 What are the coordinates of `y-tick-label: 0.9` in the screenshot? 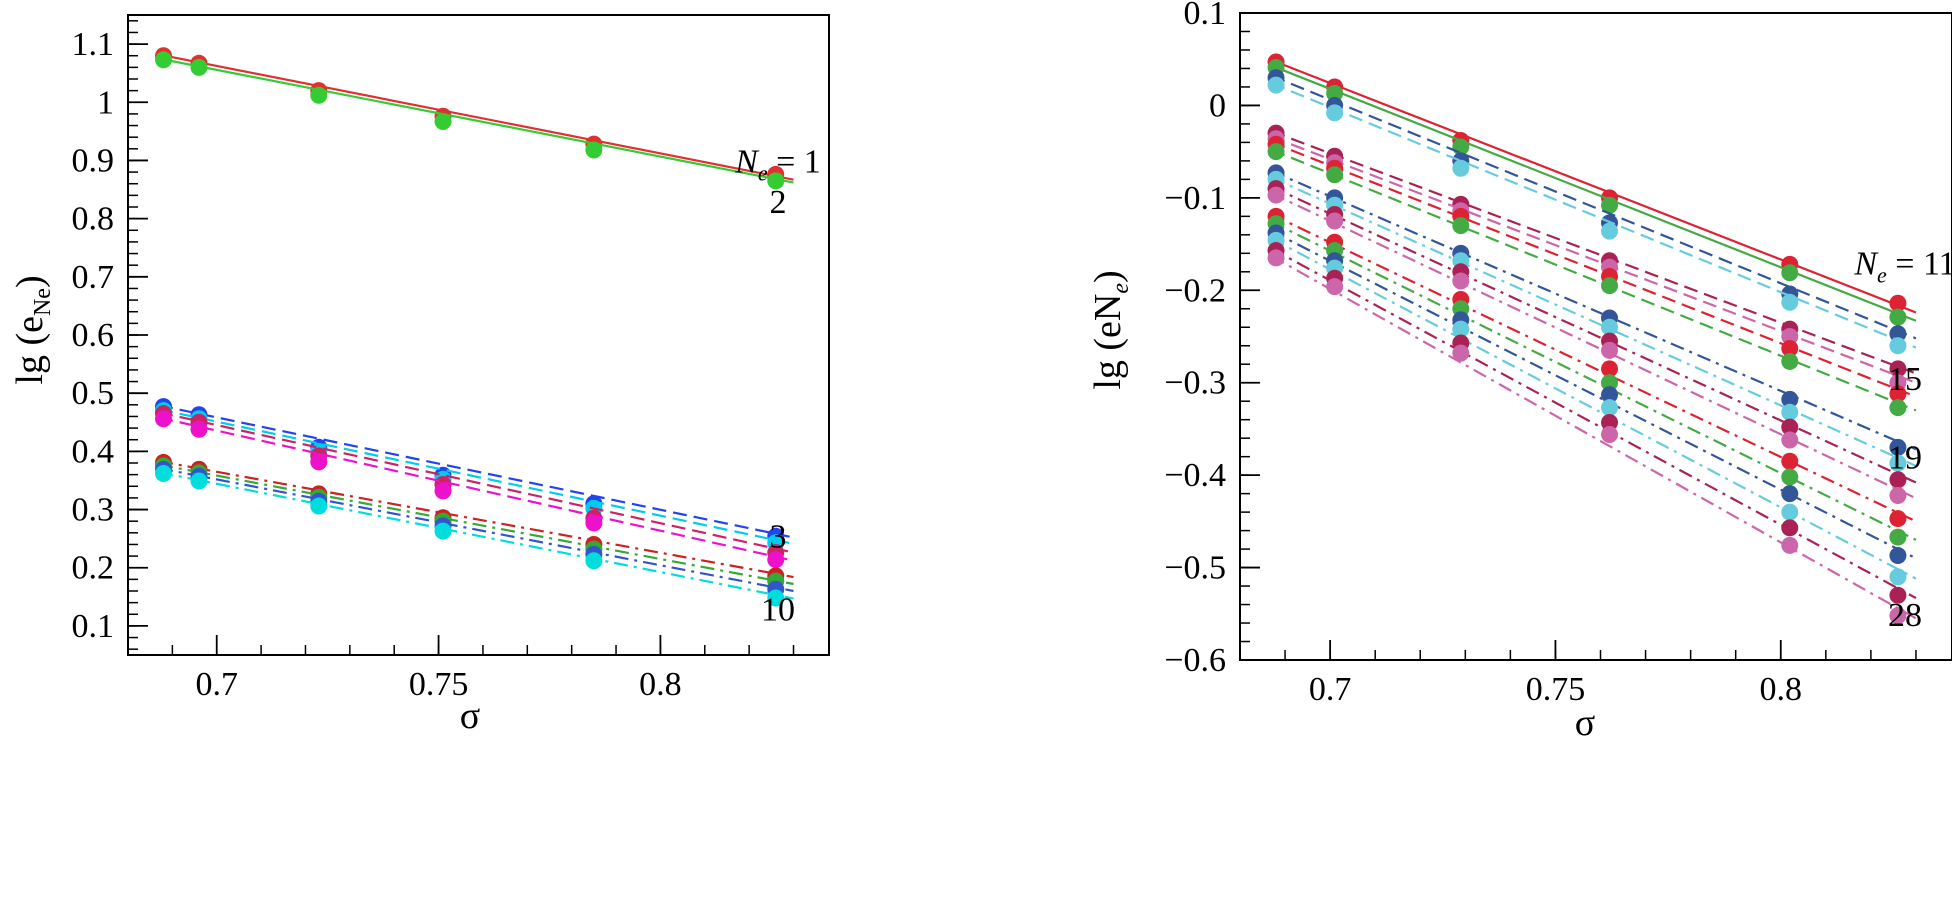 It's located at (93, 160).